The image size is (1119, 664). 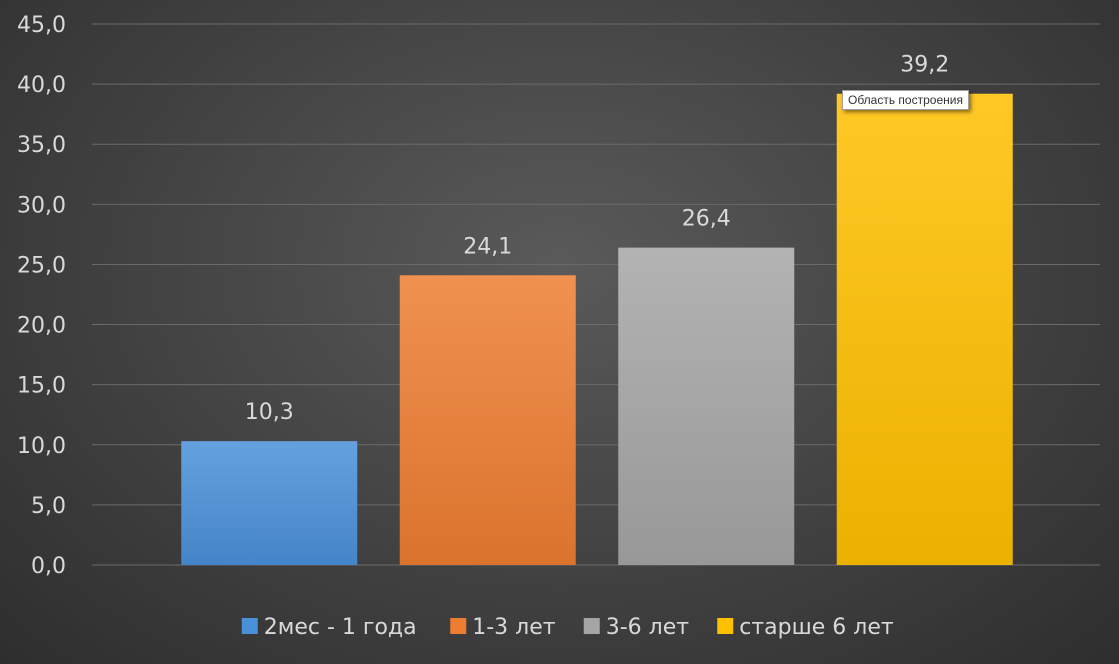 I want to click on y-tick-label: 20,0, so click(x=41, y=326).